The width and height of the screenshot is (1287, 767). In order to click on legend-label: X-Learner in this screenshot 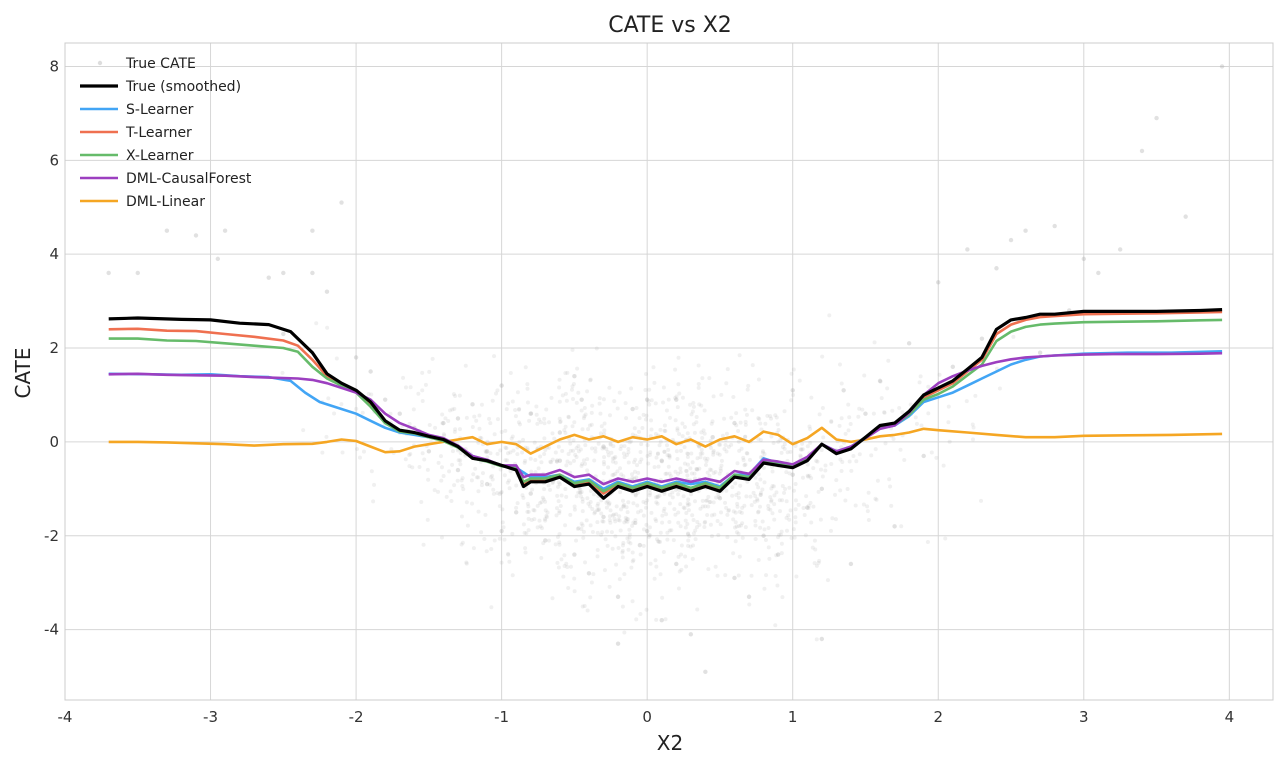, I will do `click(160, 156)`.